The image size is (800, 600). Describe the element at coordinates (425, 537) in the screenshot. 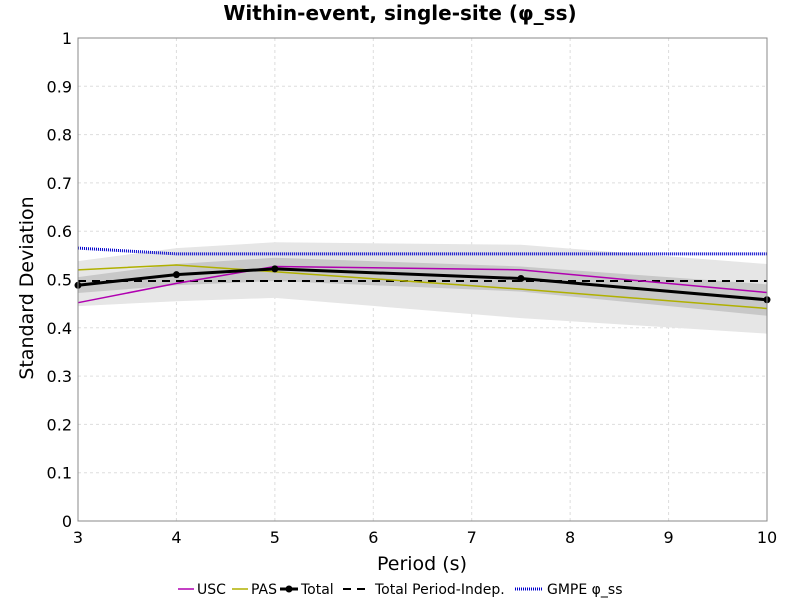

I see `x-axis-ticks: 3 4 5 6 7 8 9 10` at that location.